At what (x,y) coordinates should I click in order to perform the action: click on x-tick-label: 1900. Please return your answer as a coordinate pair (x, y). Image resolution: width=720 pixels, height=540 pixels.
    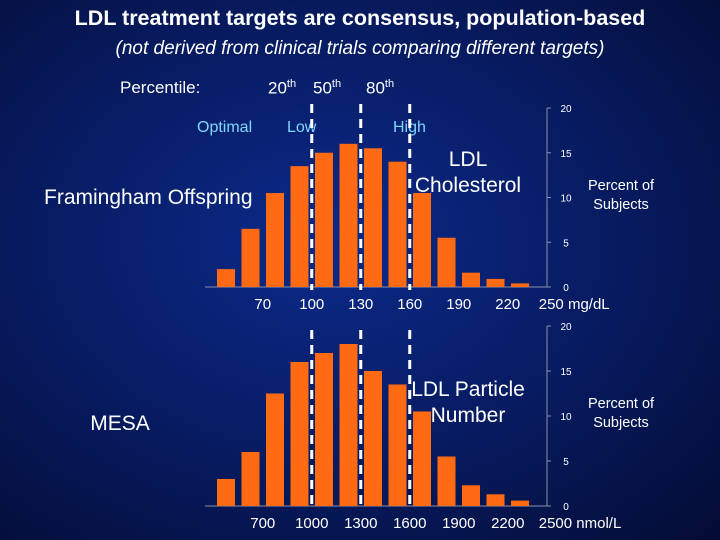
    Looking at the image, I should click on (458, 523).